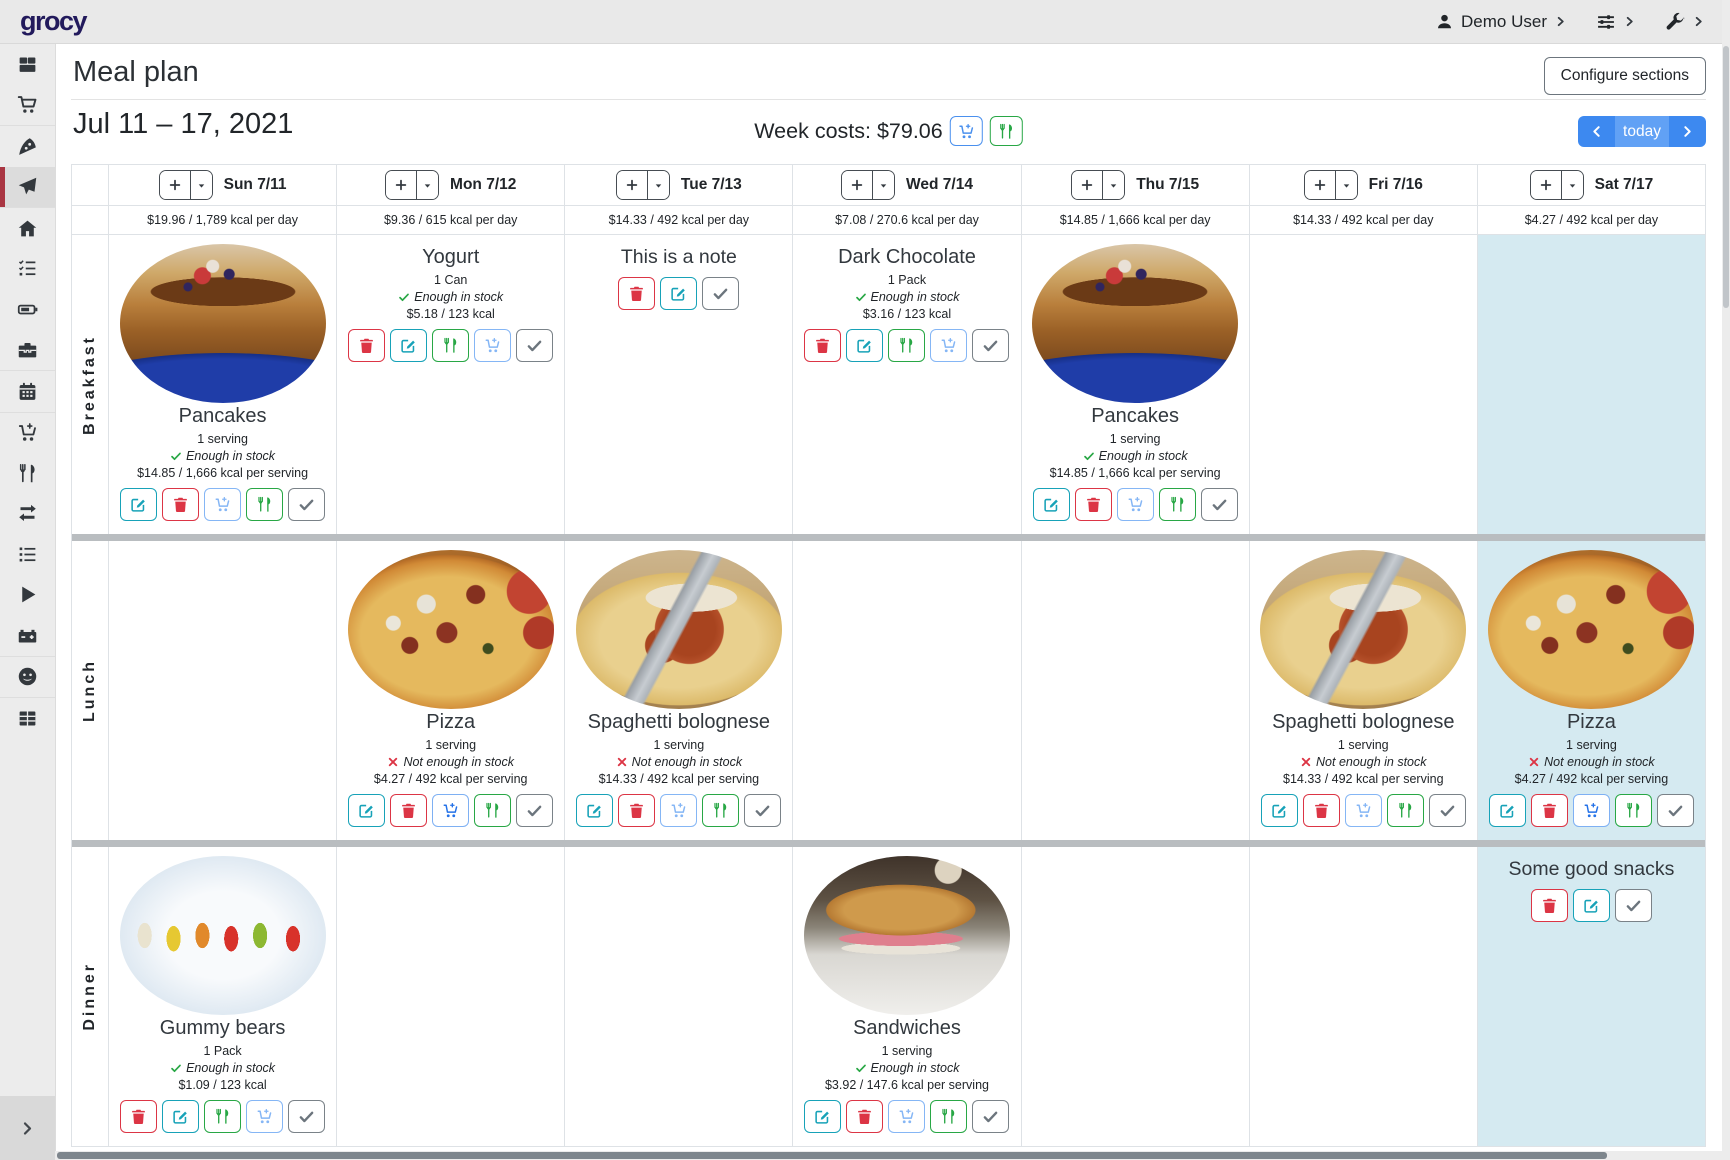  What do you see at coordinates (27, 432) in the screenshot?
I see `sidebar-item-cart-plus` at bounding box center [27, 432].